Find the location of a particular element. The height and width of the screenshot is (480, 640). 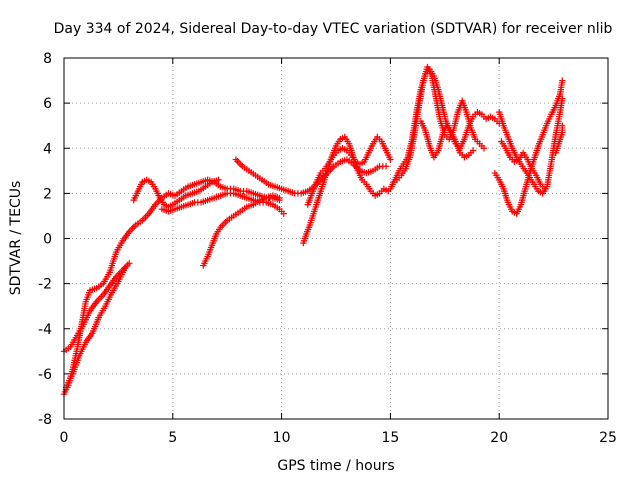

series-track-m is located at coordinates (528, 147).